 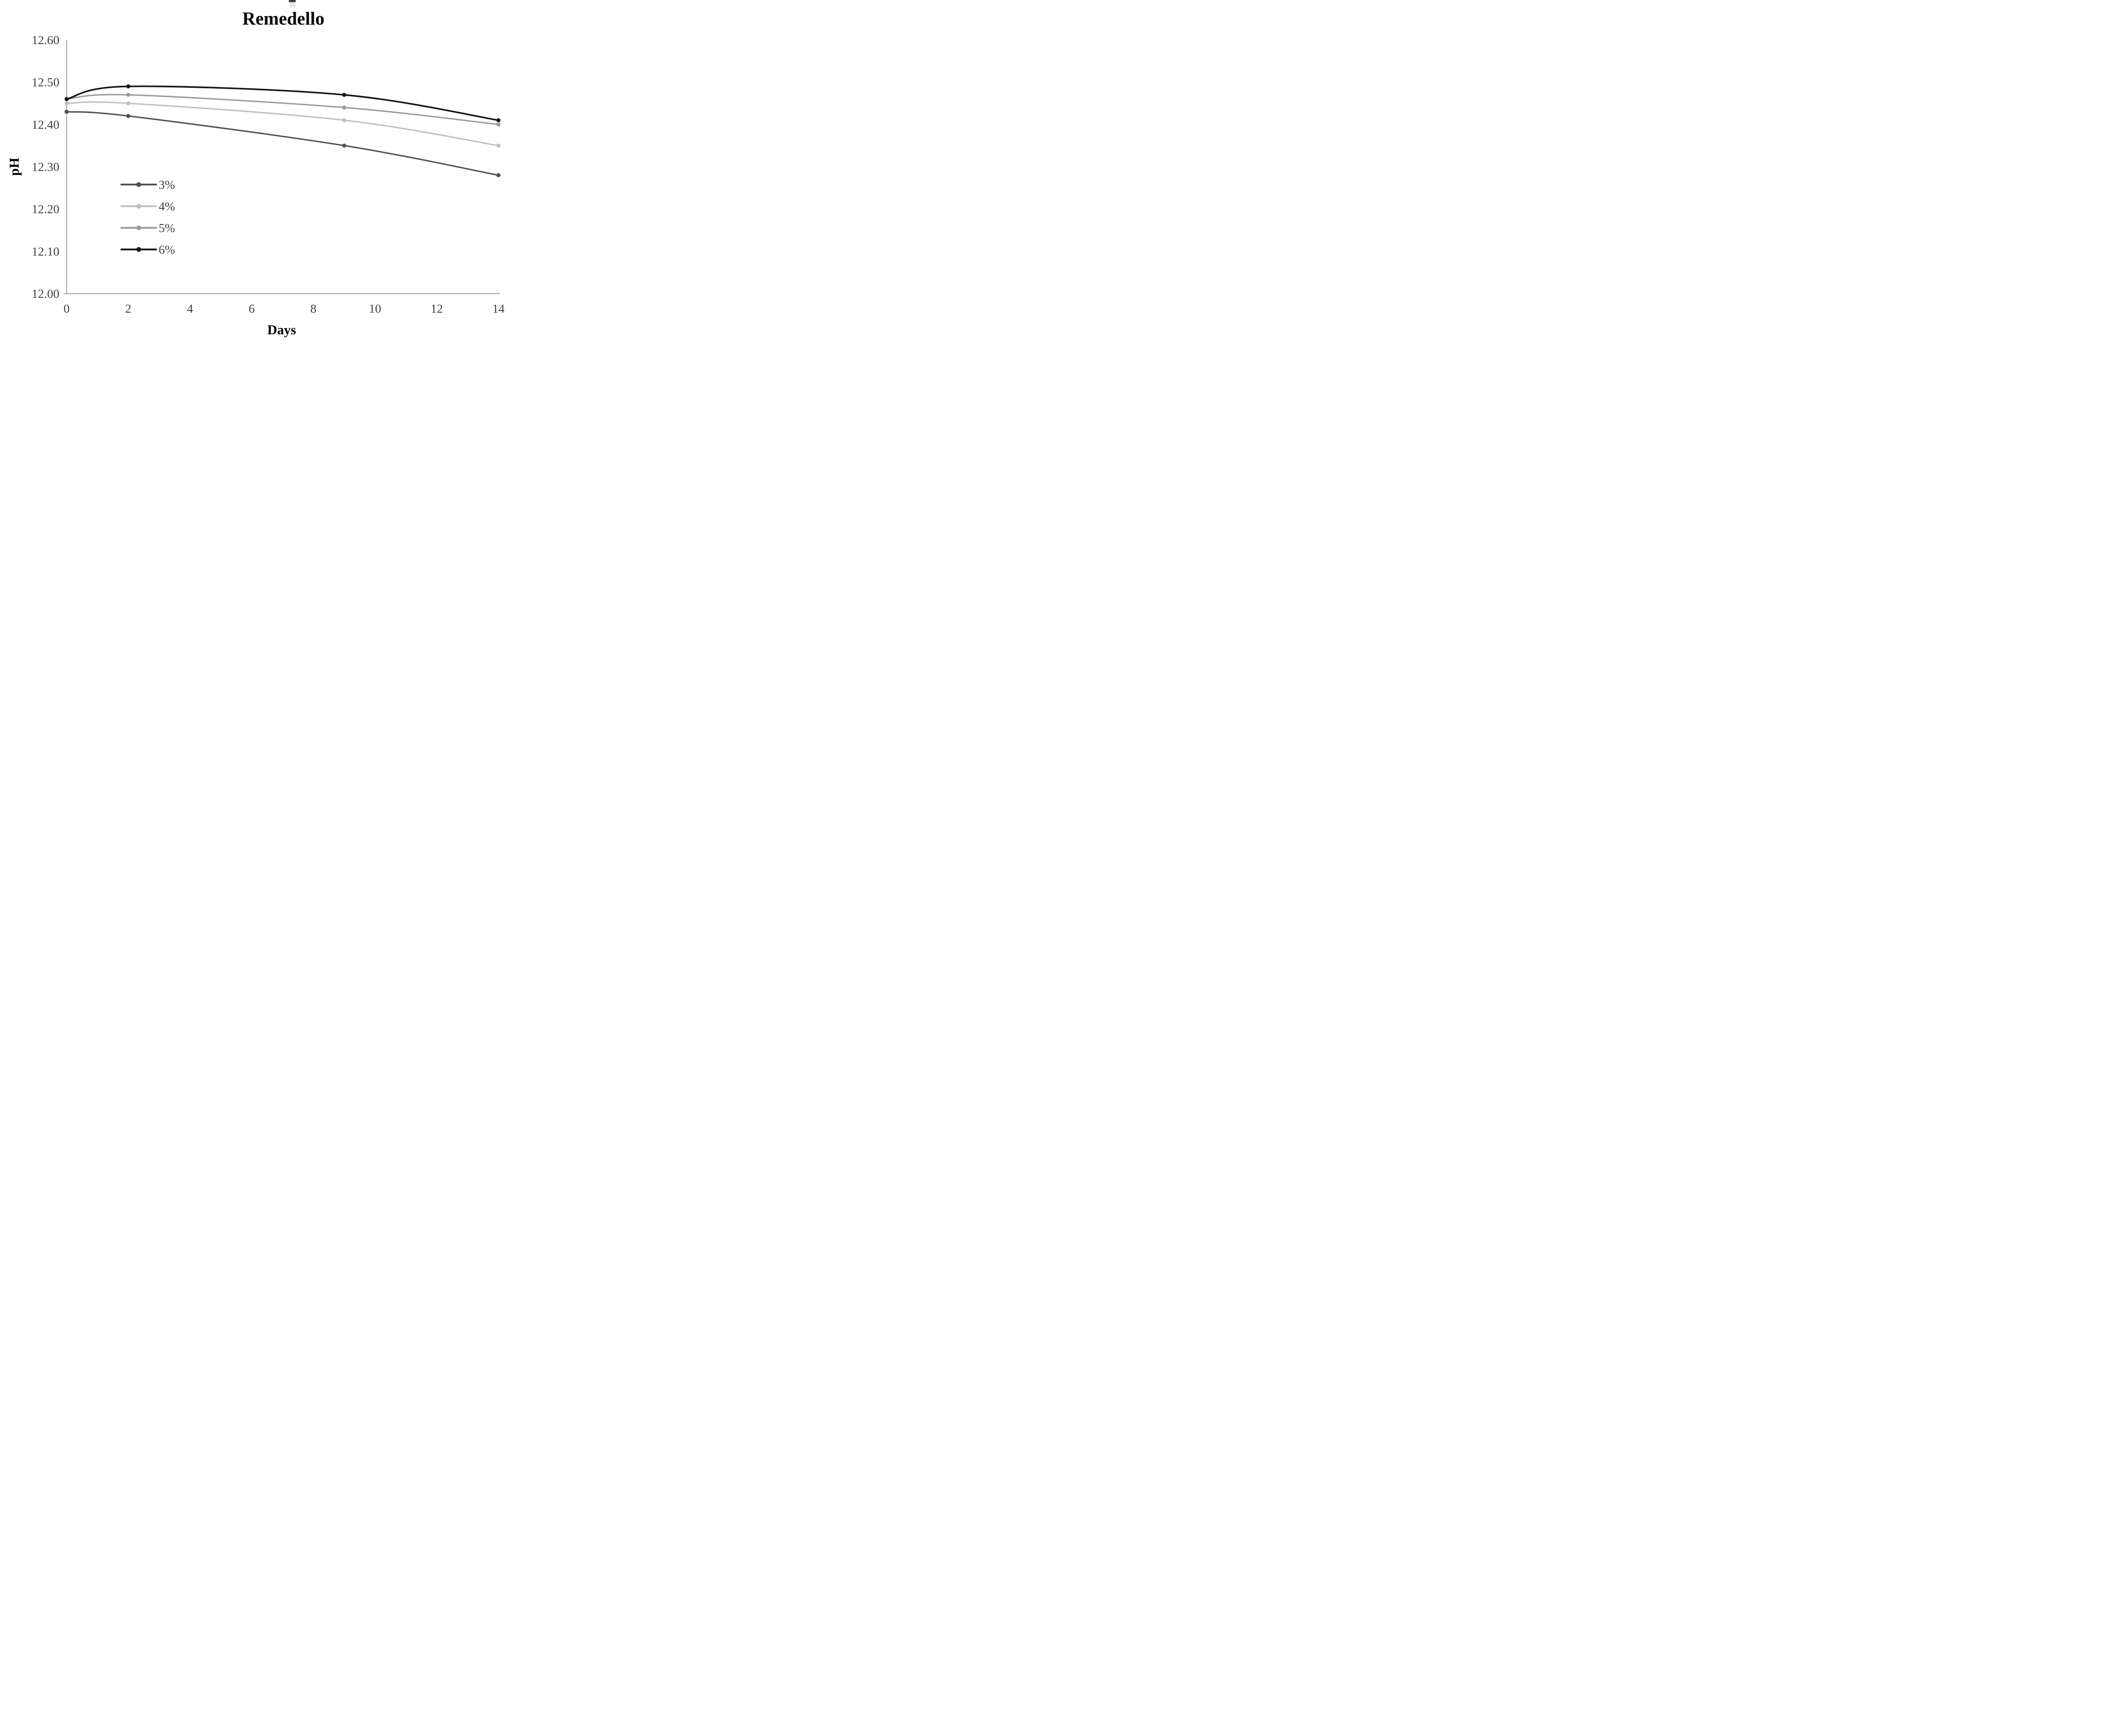 I want to click on chart-legend: 3% 4% 5% 6%, so click(x=148, y=217).